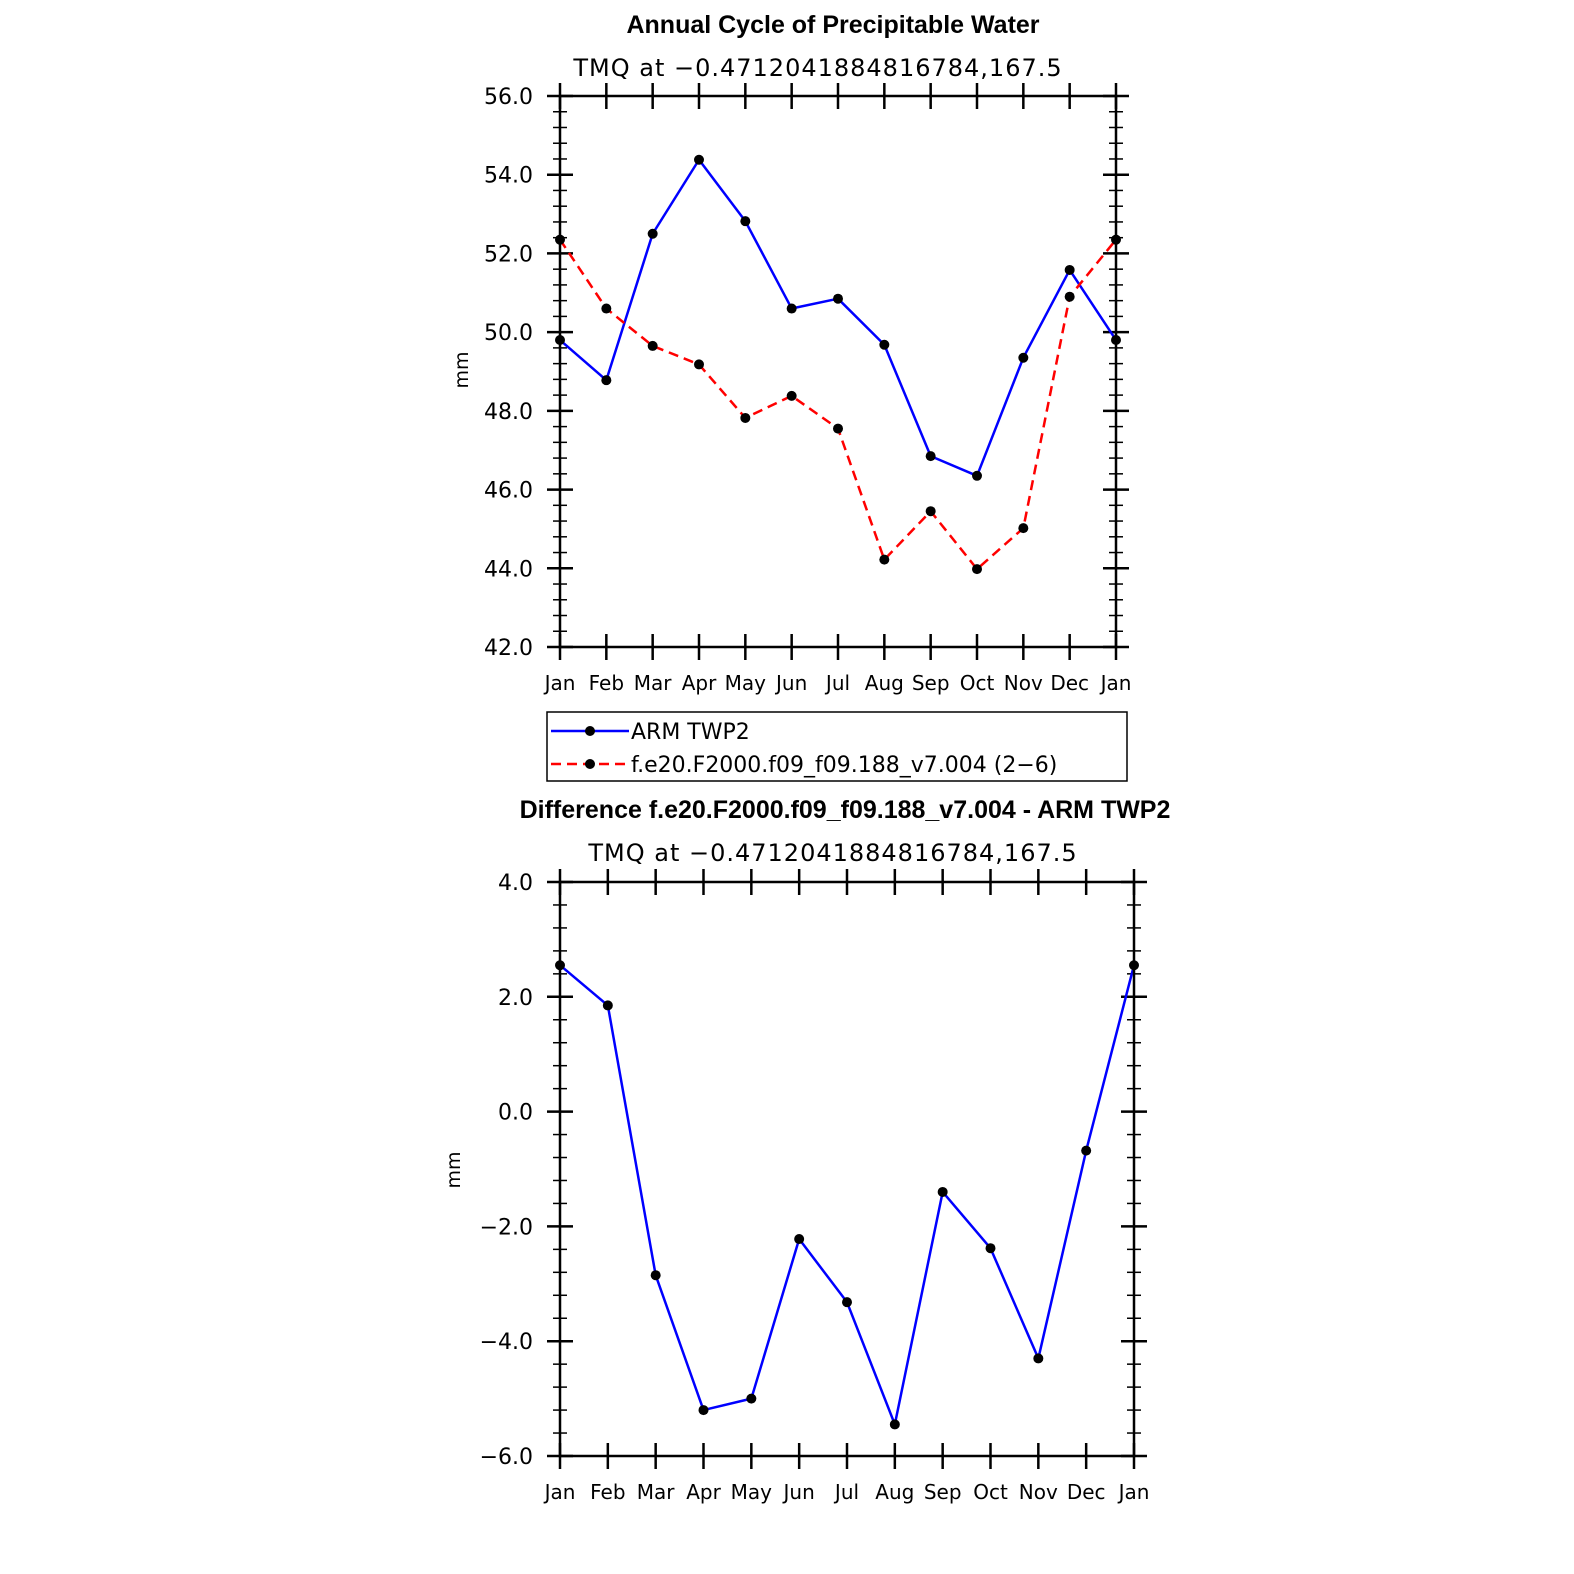 This screenshot has height=1574, width=1574. Describe the element at coordinates (506, 1227) in the screenshot. I see `y-tick-label: −2.0` at that location.